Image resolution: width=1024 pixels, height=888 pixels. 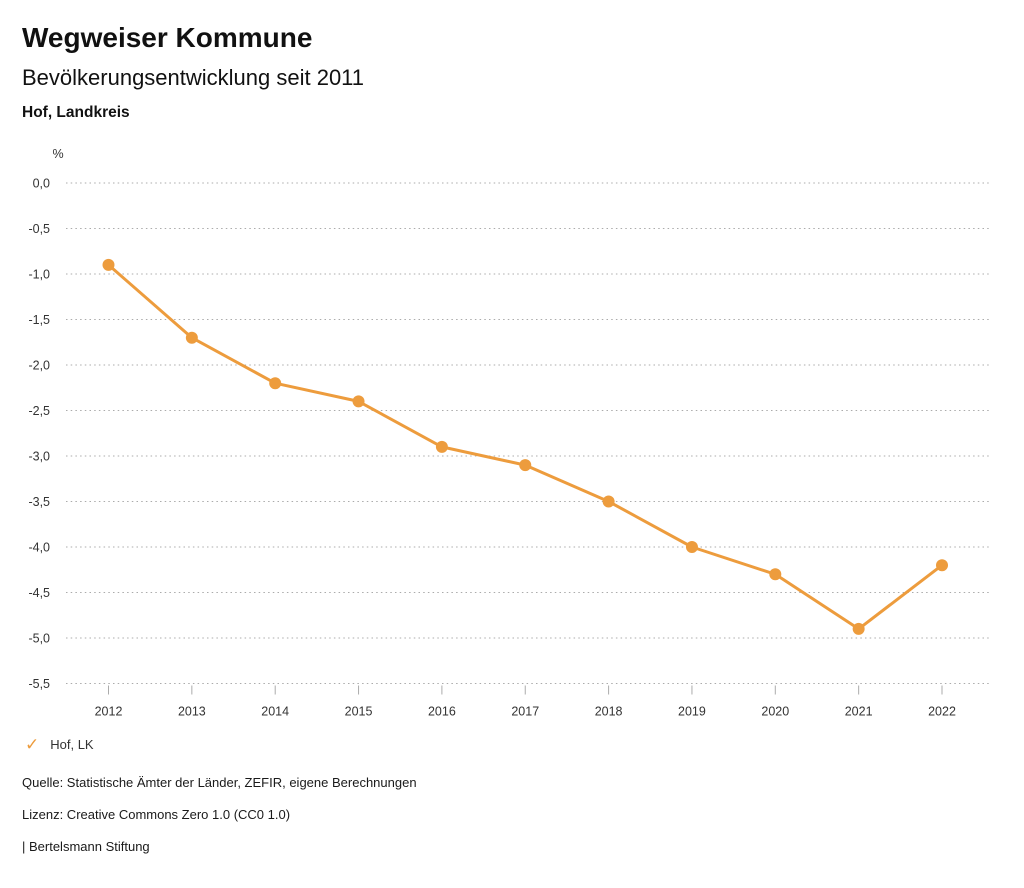 I want to click on check-icon: ✓, so click(x=32, y=744).